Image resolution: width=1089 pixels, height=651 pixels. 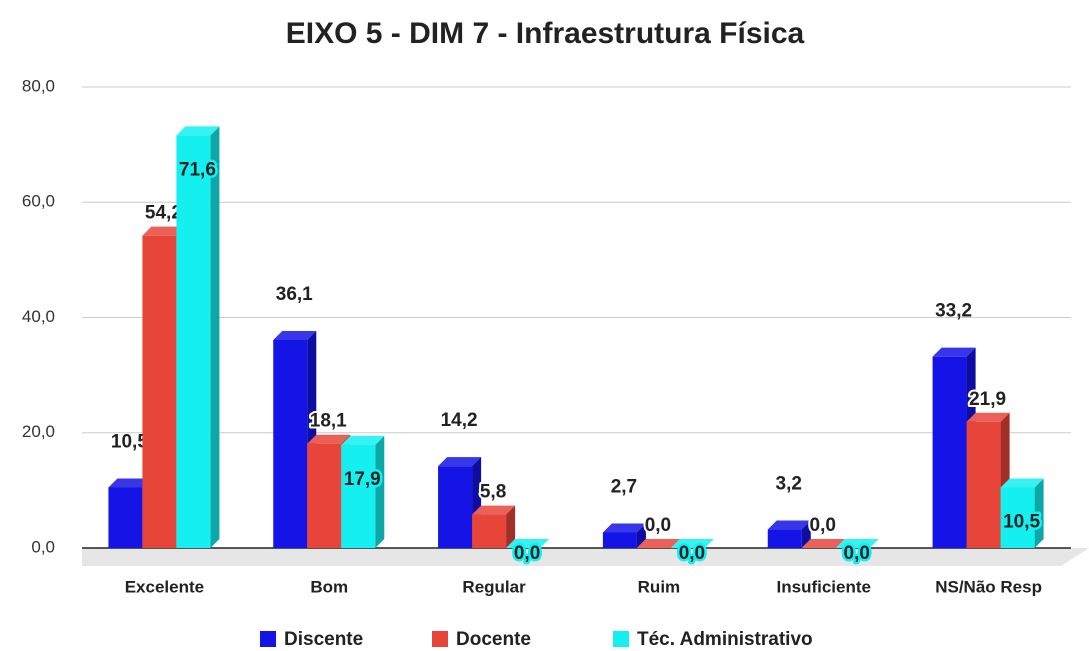 I want to click on data-label: 54,2, so click(x=163, y=213).